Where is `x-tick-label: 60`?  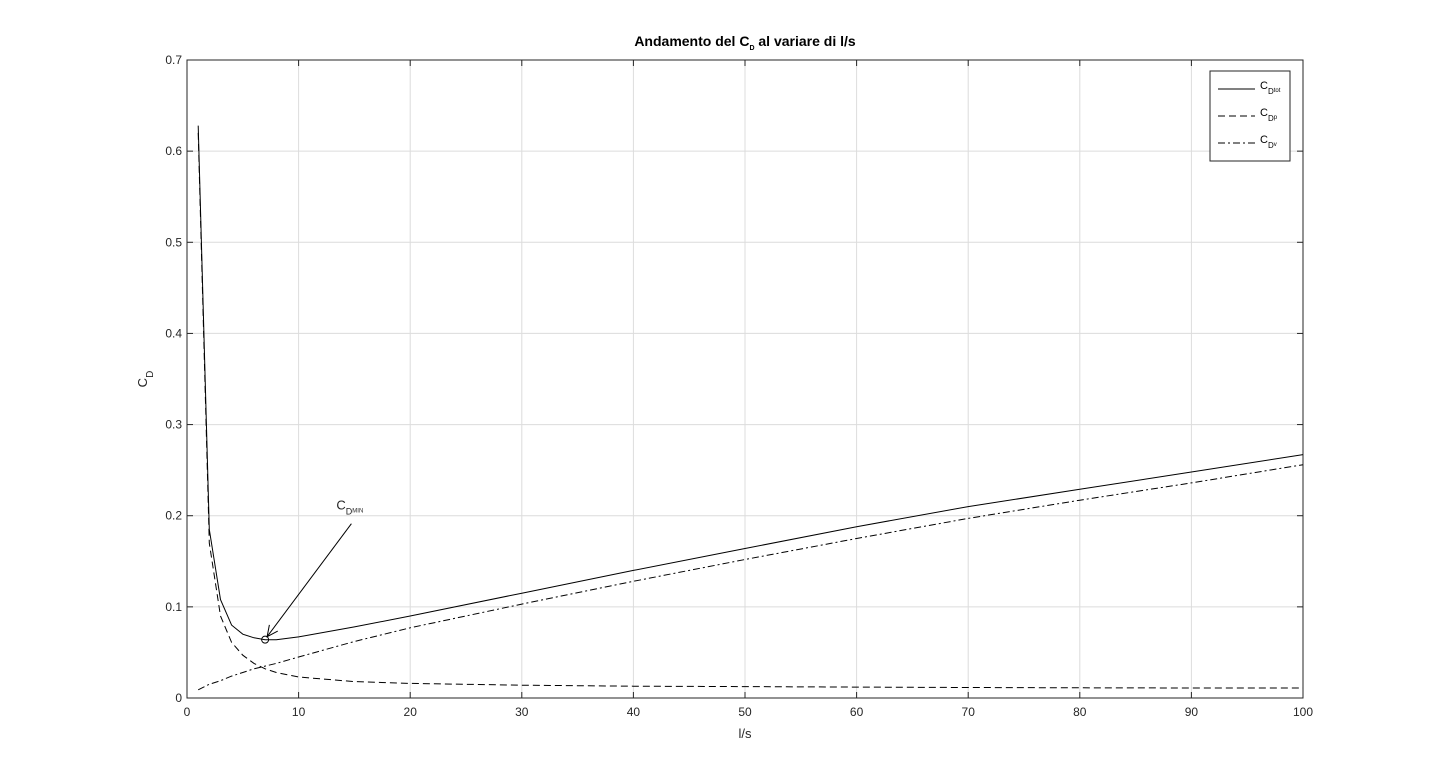
x-tick-label: 60 is located at coordinates (857, 712).